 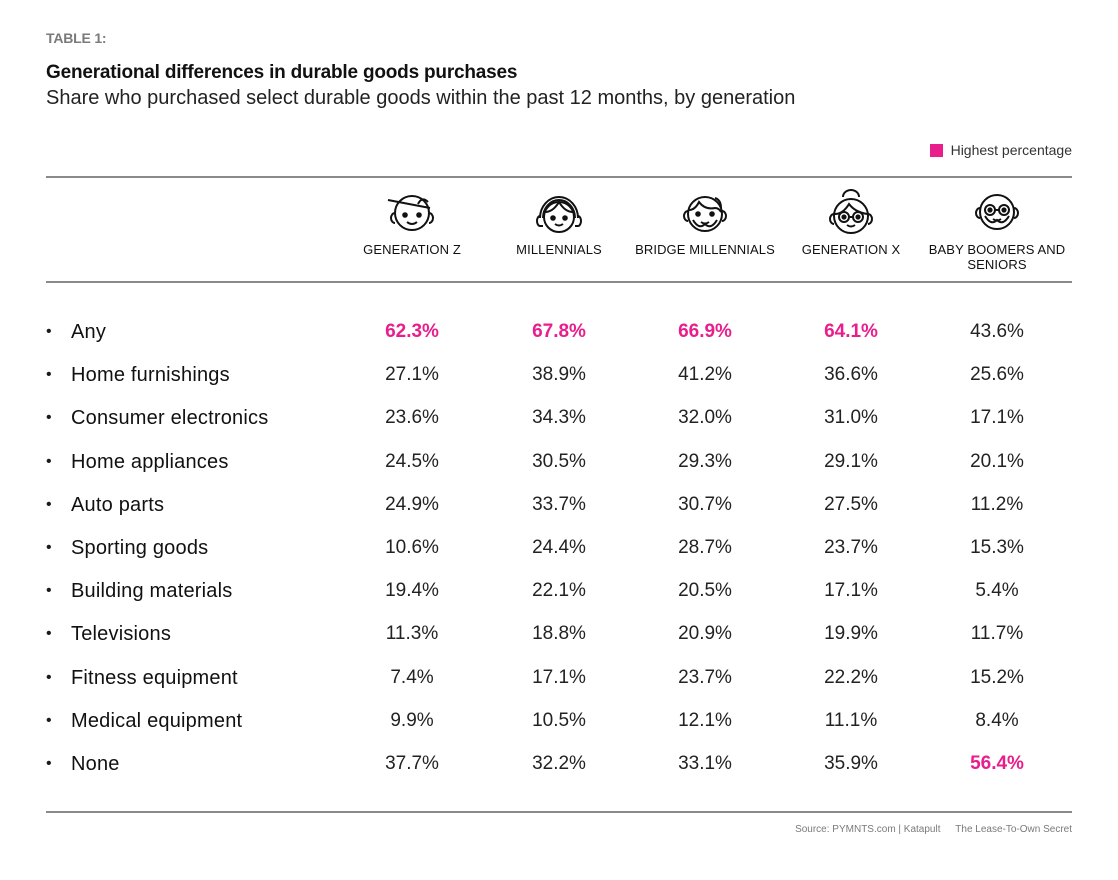 I want to click on data-cell: 29.3%, so click(x=705, y=461).